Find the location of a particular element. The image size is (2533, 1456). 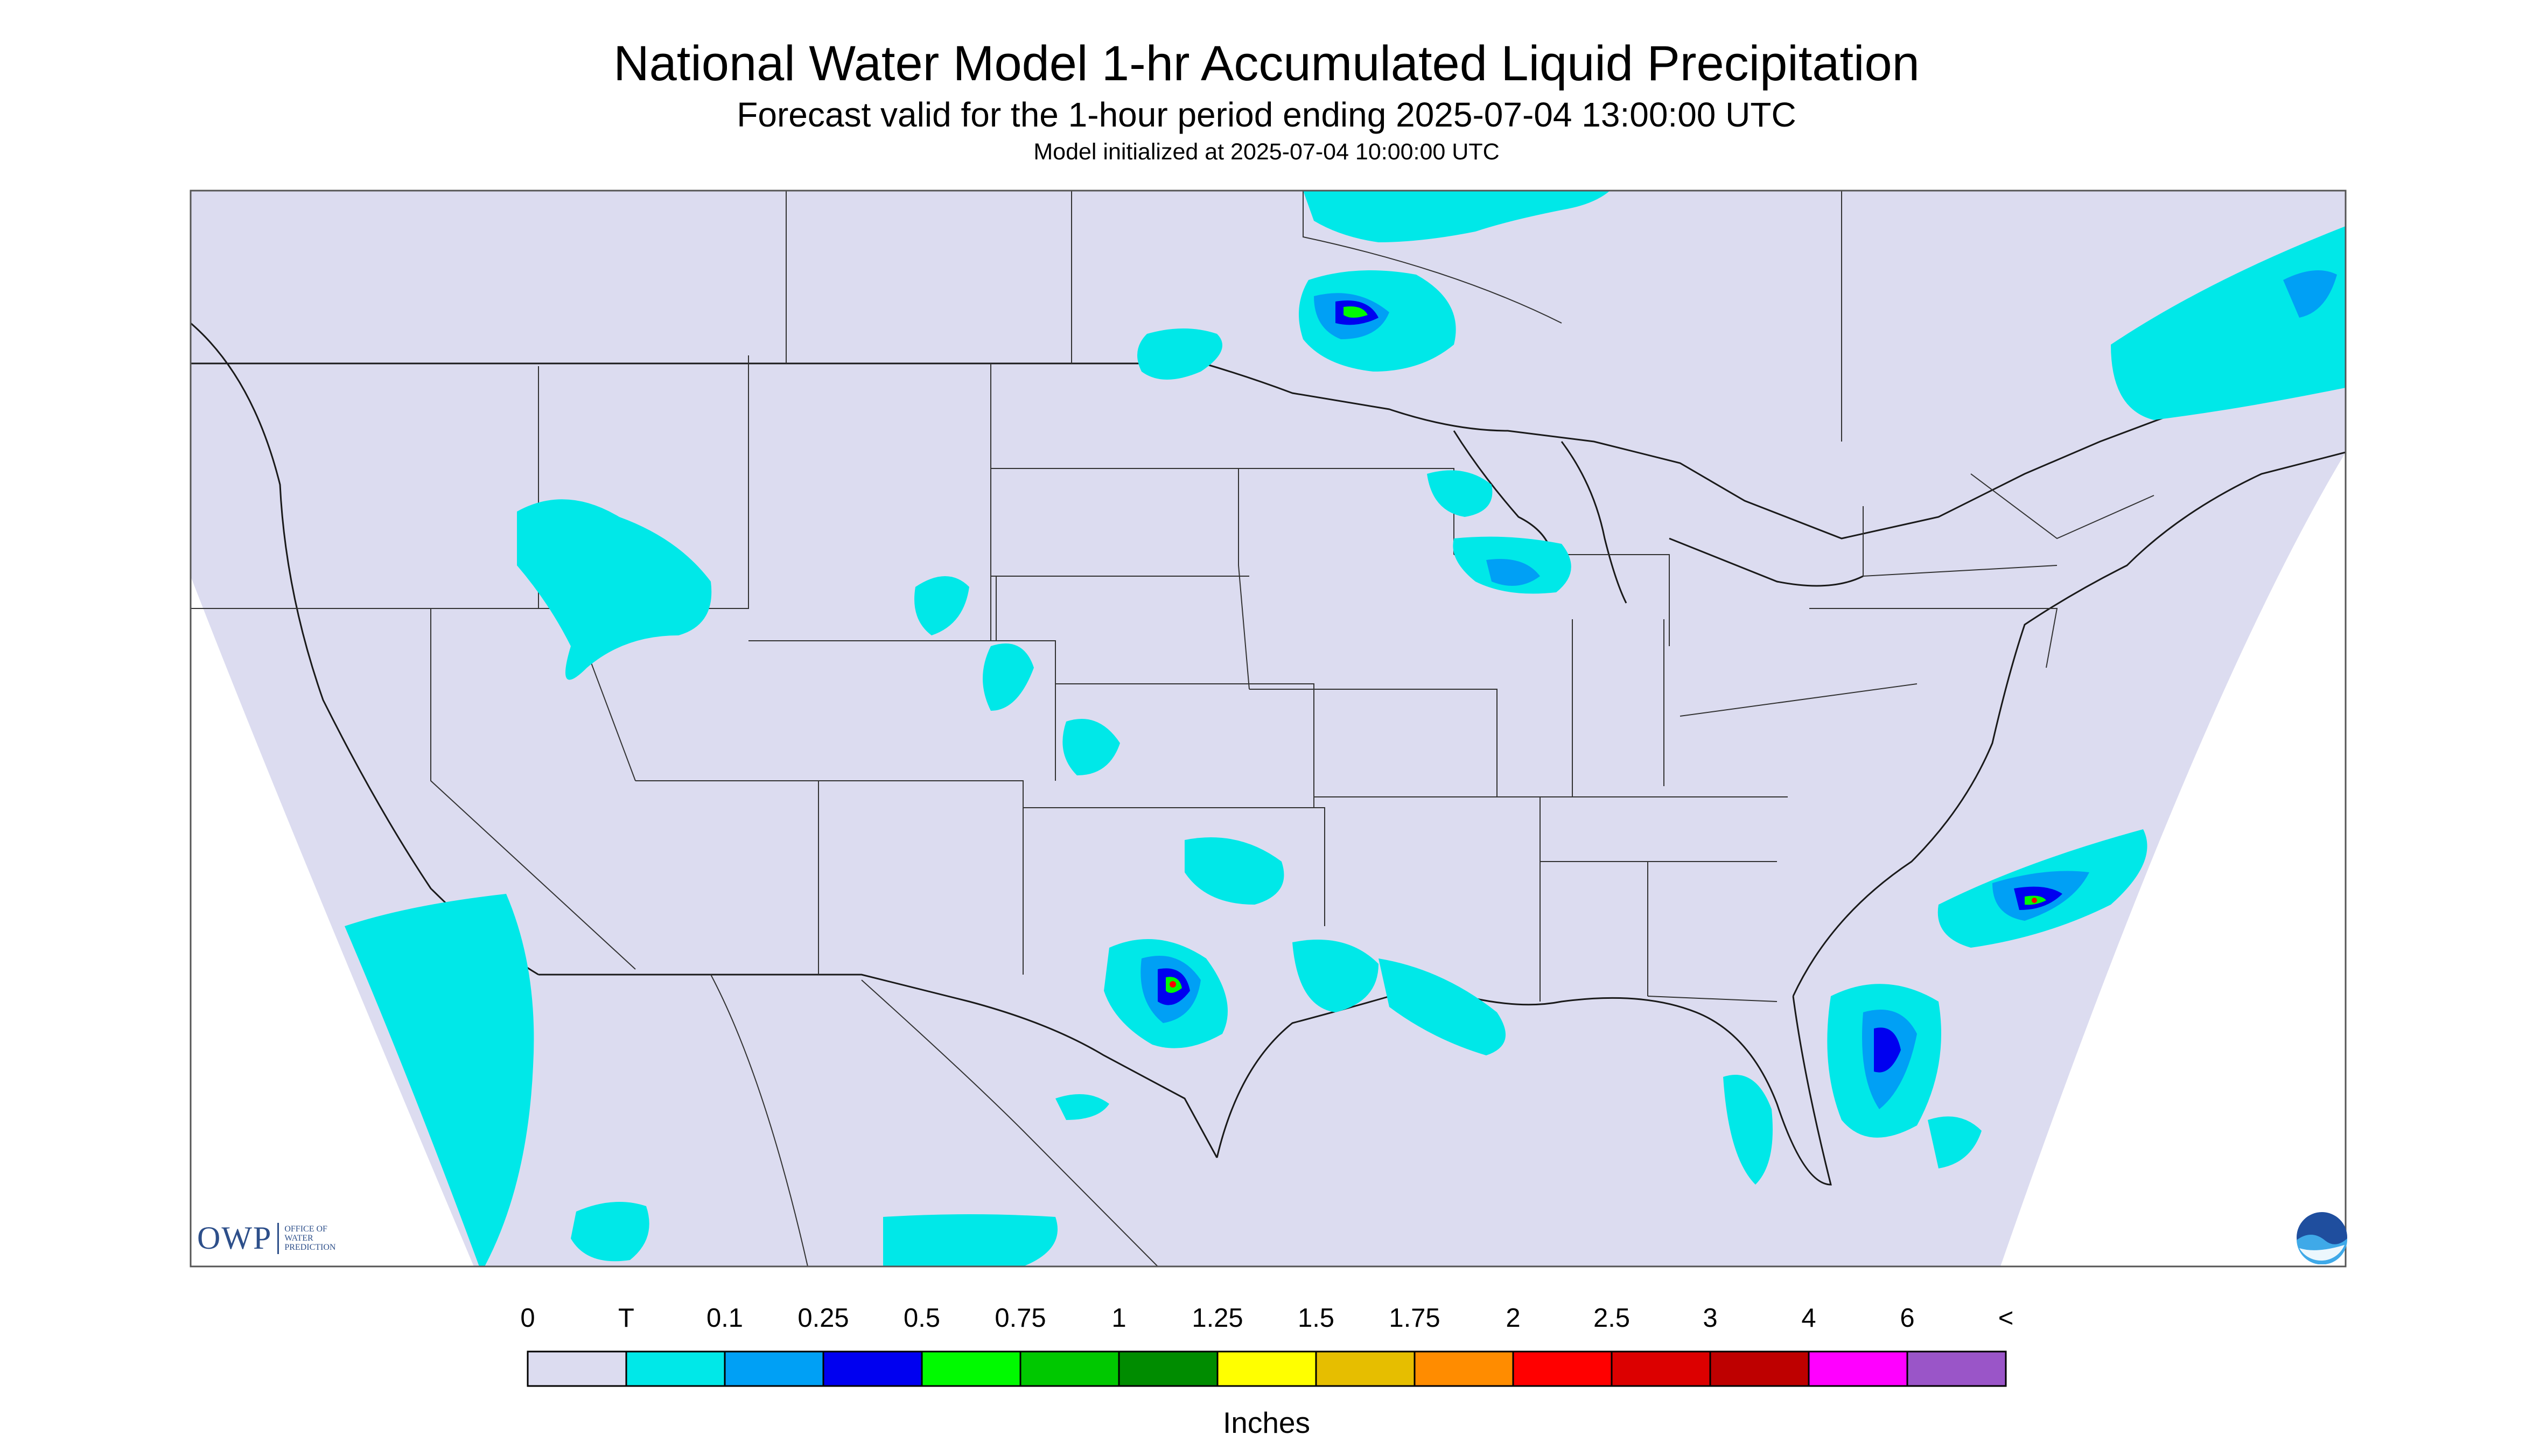

legend-label: 4 is located at coordinates (1809, 1318).